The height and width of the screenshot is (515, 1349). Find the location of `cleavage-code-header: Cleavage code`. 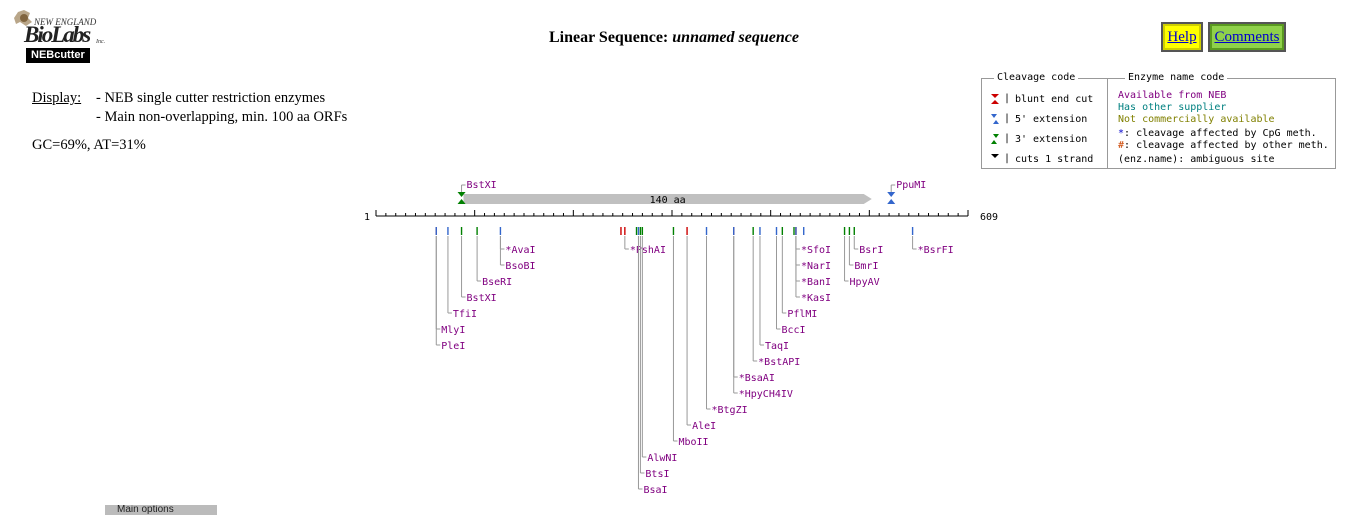

cleavage-code-header: Cleavage code is located at coordinates (1036, 77).